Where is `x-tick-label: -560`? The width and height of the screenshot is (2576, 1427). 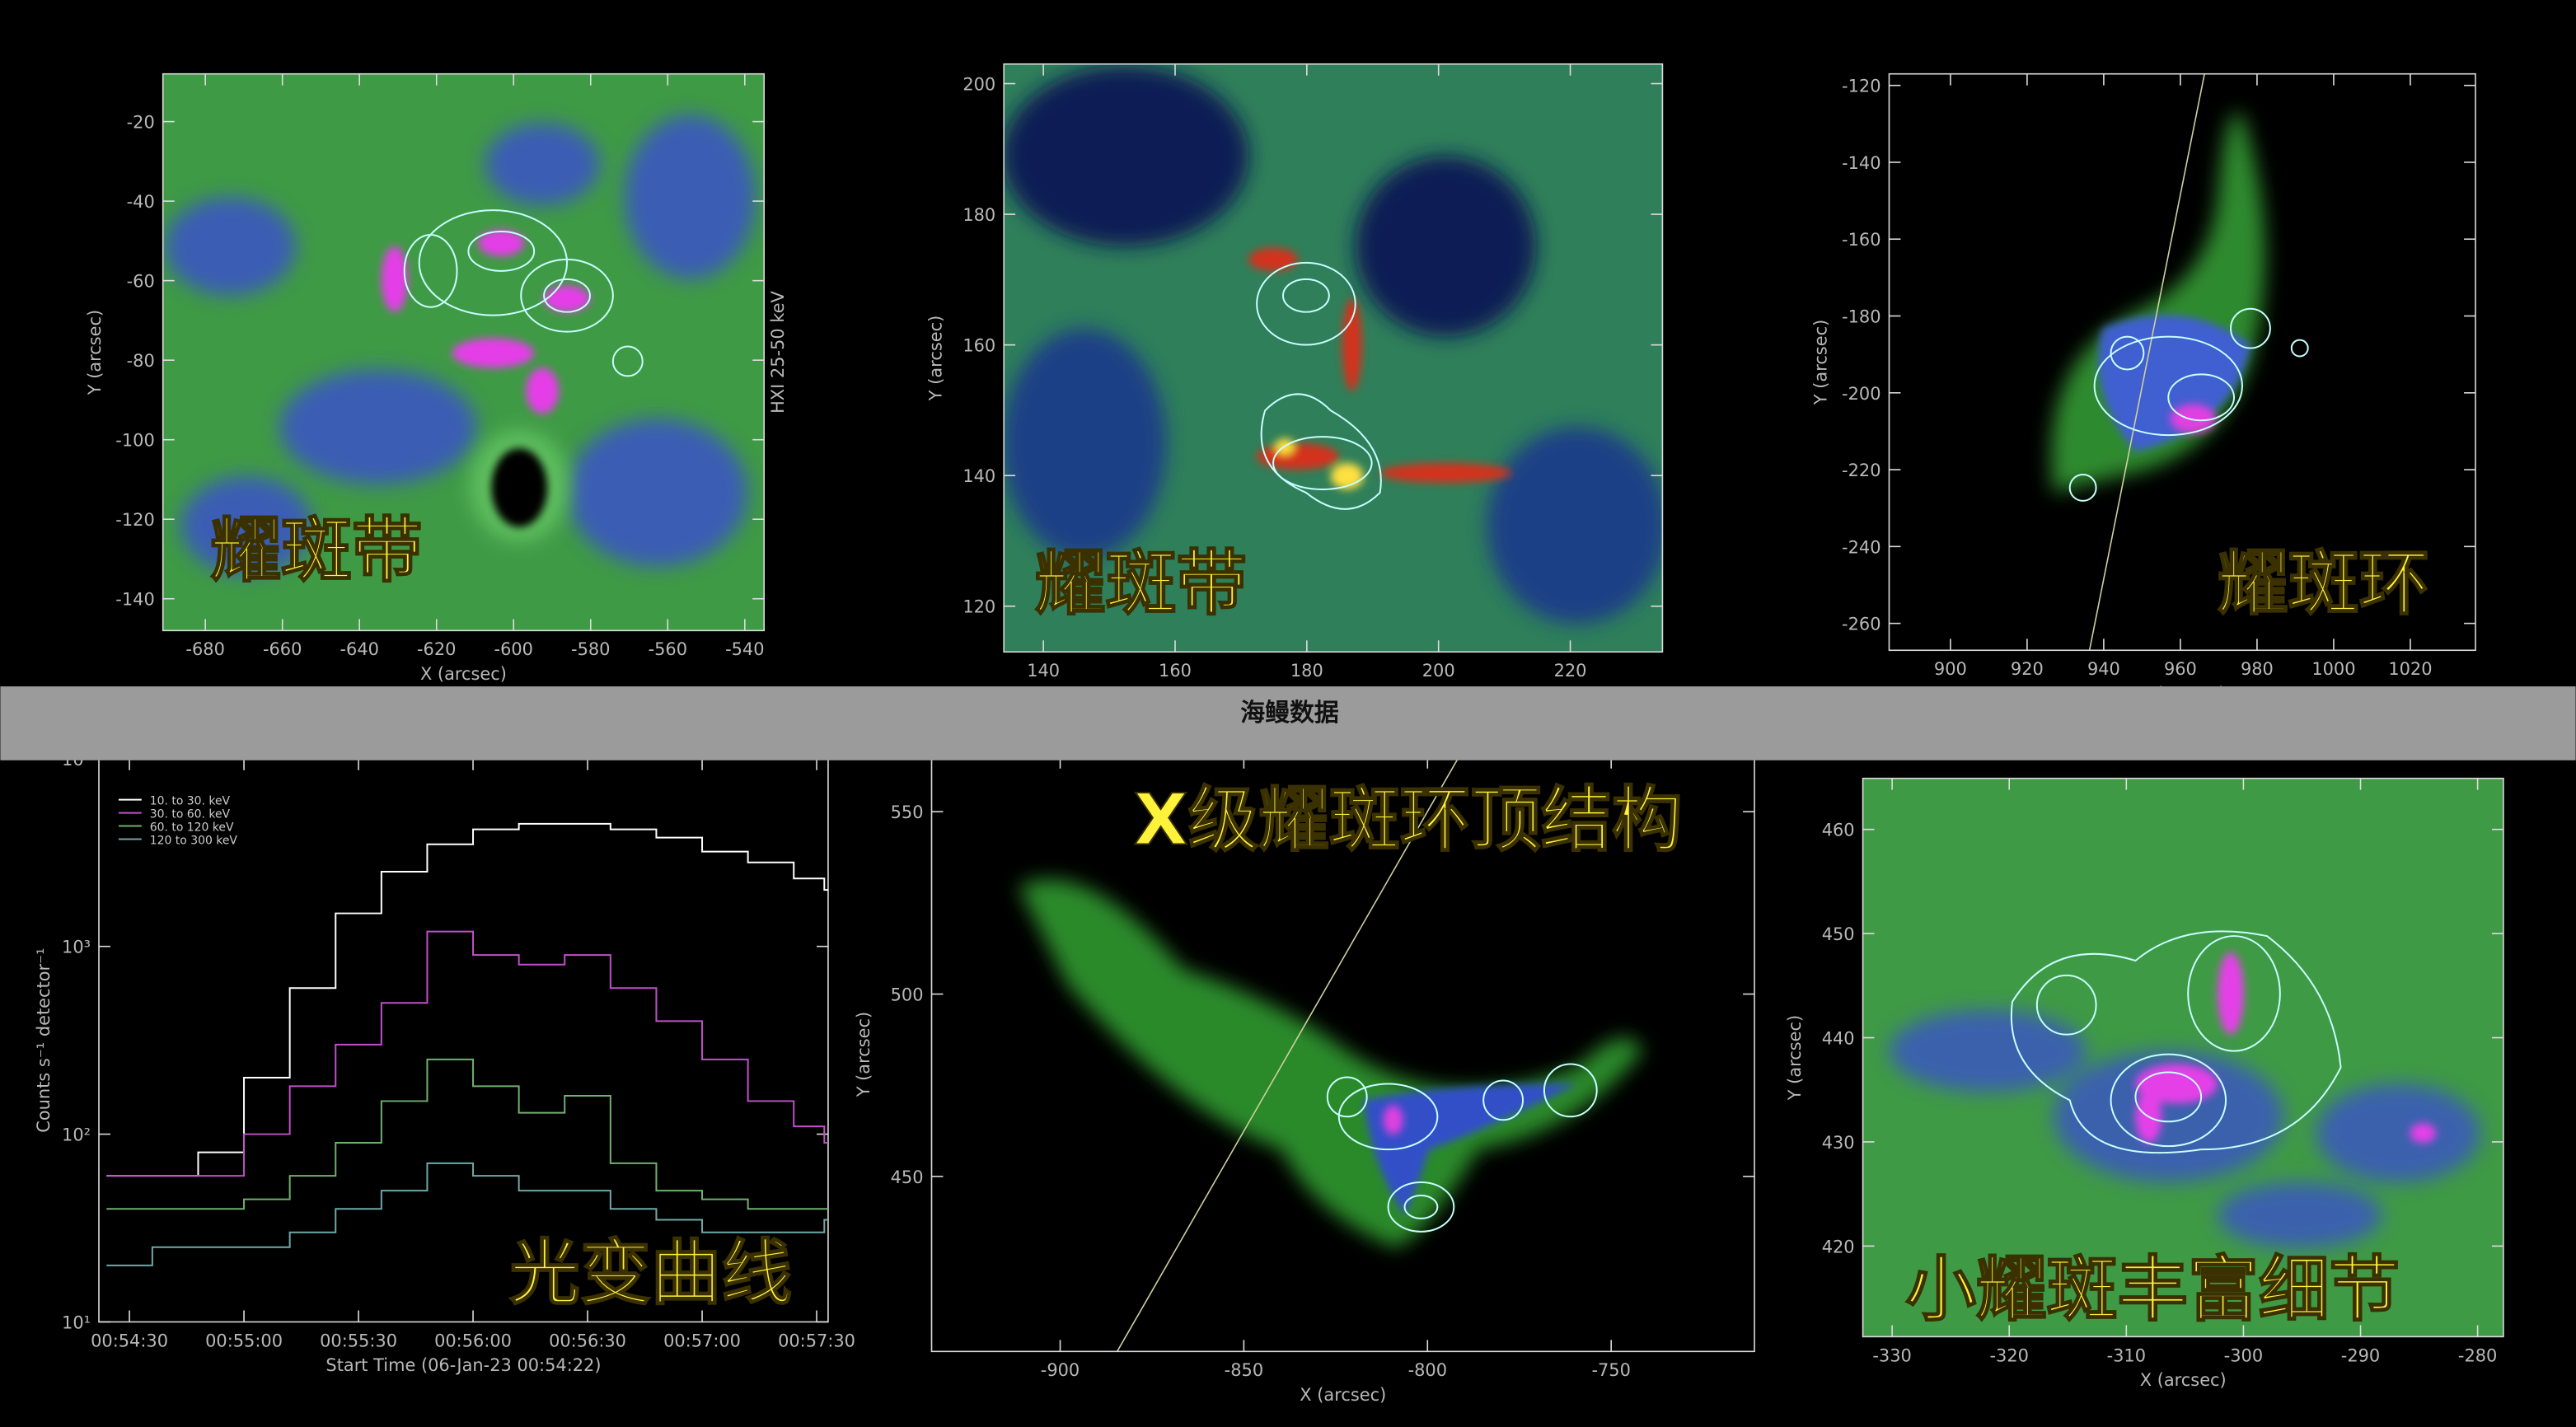
x-tick-label: -560 is located at coordinates (668, 649).